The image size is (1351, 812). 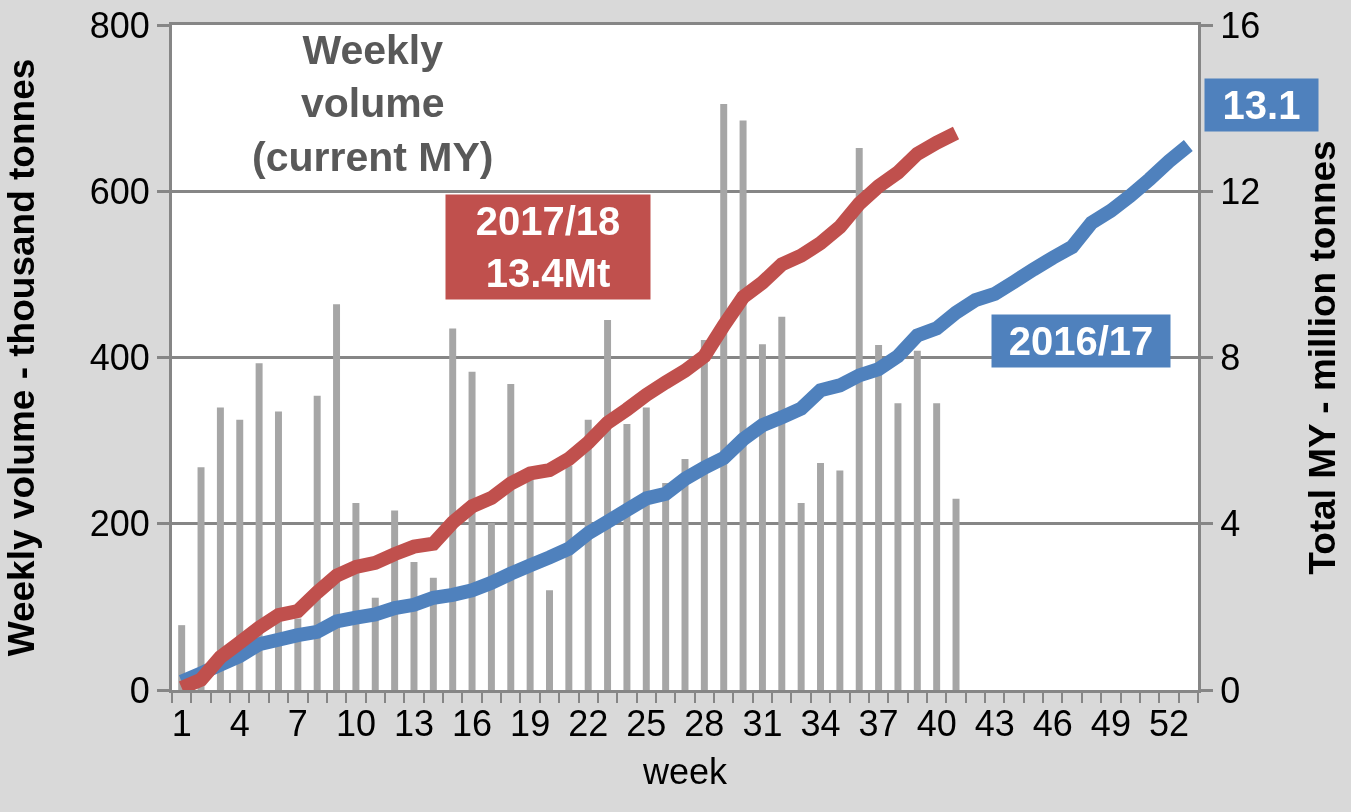 I want to click on x-tick-label: 25, so click(x=646, y=724).